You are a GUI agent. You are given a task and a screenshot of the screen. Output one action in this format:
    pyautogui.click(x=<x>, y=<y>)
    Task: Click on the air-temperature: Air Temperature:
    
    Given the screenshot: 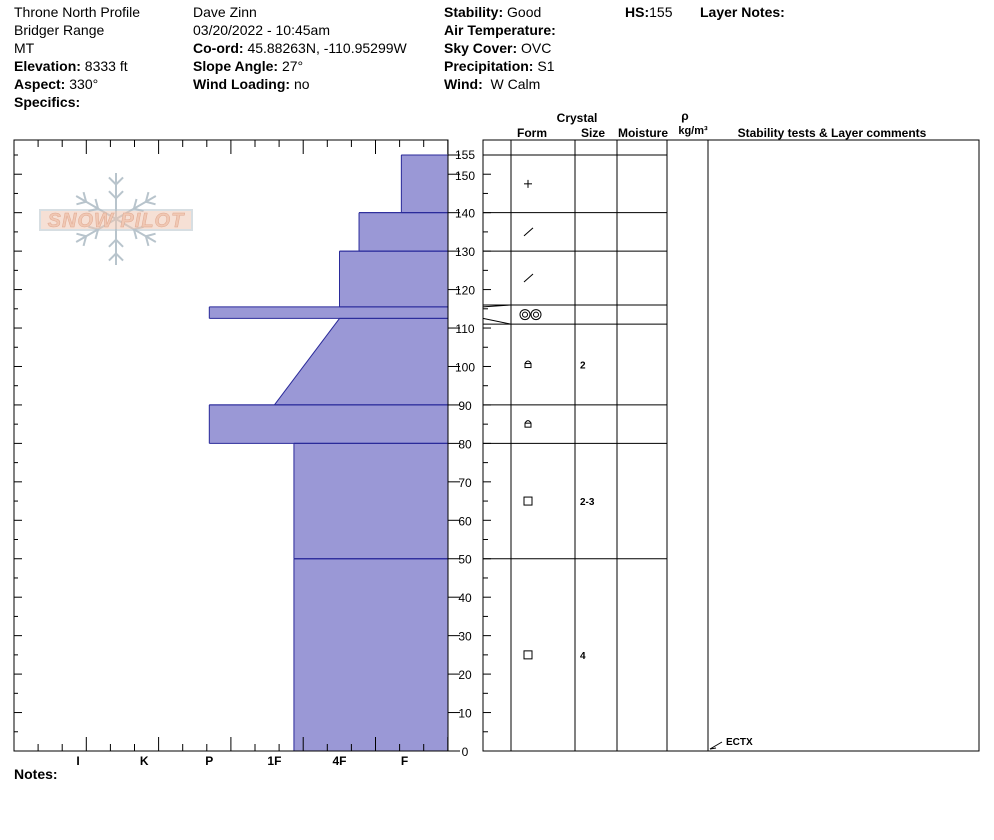 What is the action you would take?
    pyautogui.click(x=500, y=30)
    